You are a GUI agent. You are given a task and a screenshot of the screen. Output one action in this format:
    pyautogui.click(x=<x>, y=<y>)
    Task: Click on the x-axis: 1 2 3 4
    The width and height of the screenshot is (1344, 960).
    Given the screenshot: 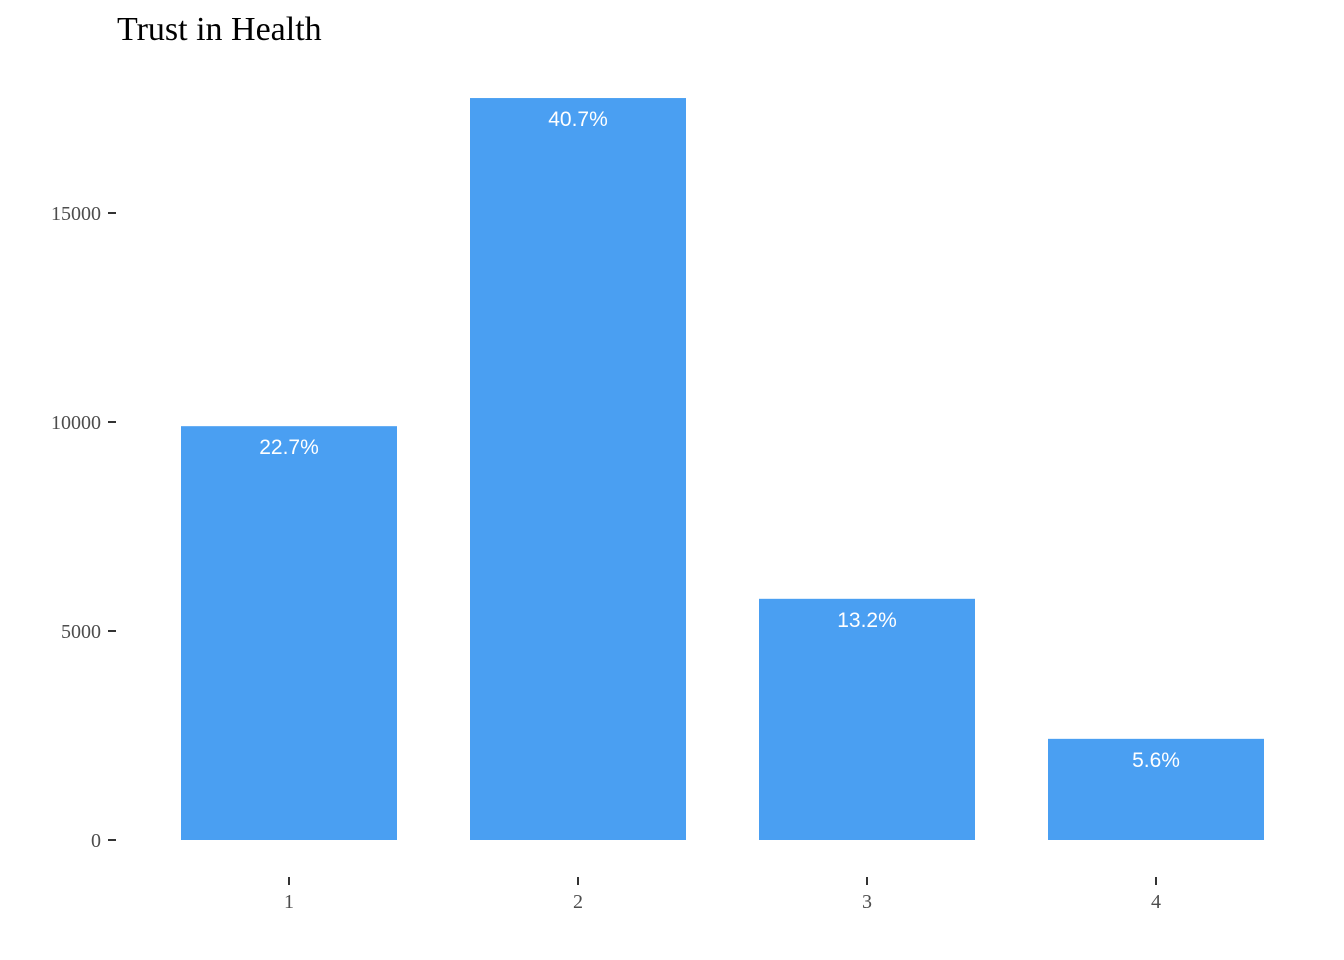 What is the action you would take?
    pyautogui.click(x=722, y=895)
    